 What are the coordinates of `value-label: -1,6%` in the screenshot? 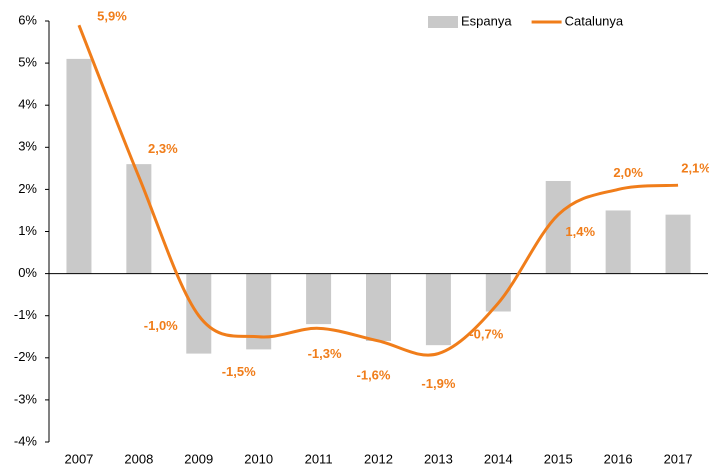 It's located at (374, 374).